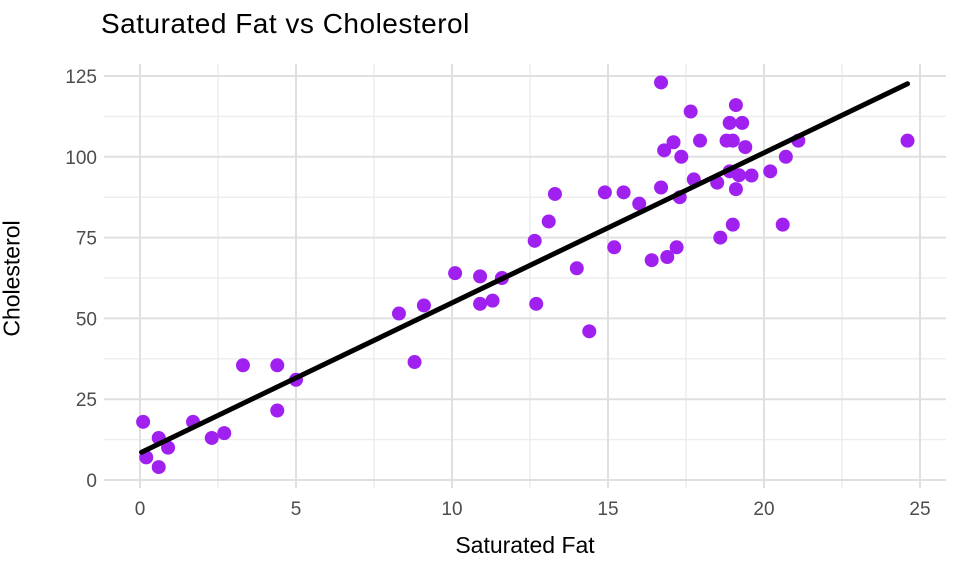 Image resolution: width=960 pixels, height=576 pixels. Describe the element at coordinates (81, 77) in the screenshot. I see `y-tick-label: 125` at that location.